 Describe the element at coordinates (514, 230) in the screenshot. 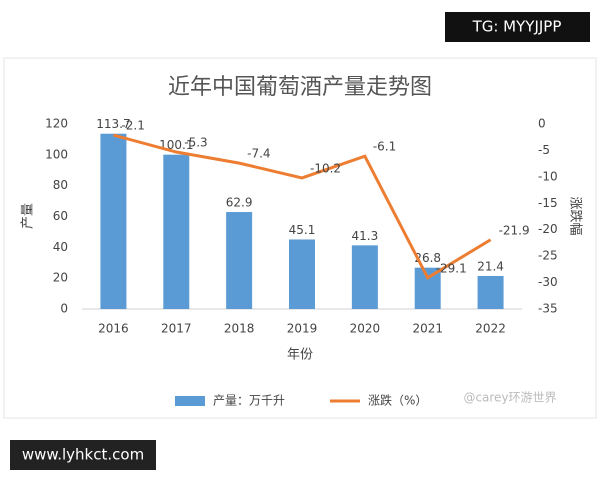

I see `line-value-label: -21.9` at that location.